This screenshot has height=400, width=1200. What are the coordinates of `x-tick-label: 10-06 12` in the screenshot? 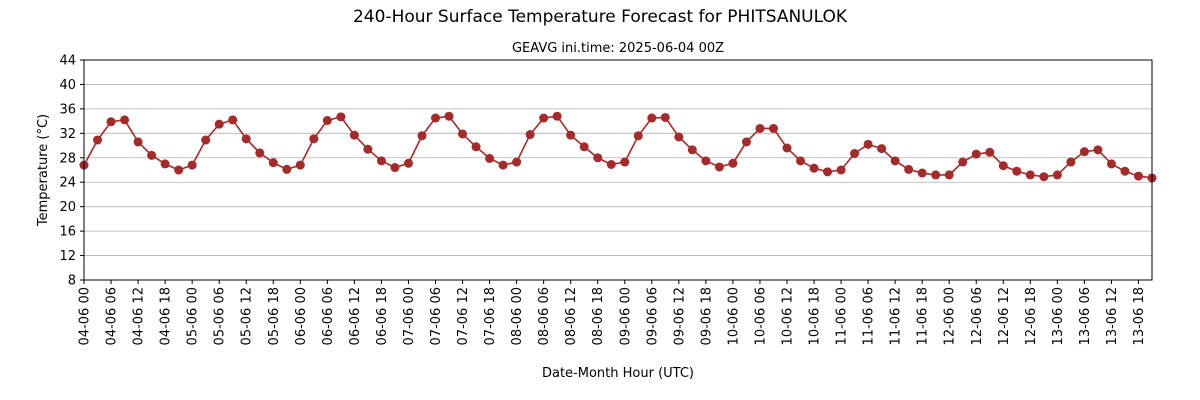 It's located at (787, 316).